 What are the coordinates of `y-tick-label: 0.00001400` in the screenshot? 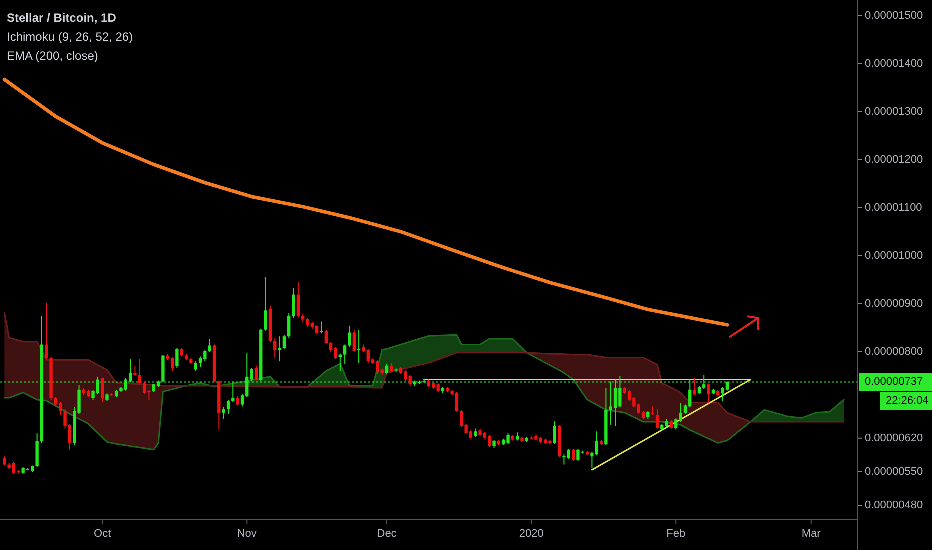 It's located at (894, 64).